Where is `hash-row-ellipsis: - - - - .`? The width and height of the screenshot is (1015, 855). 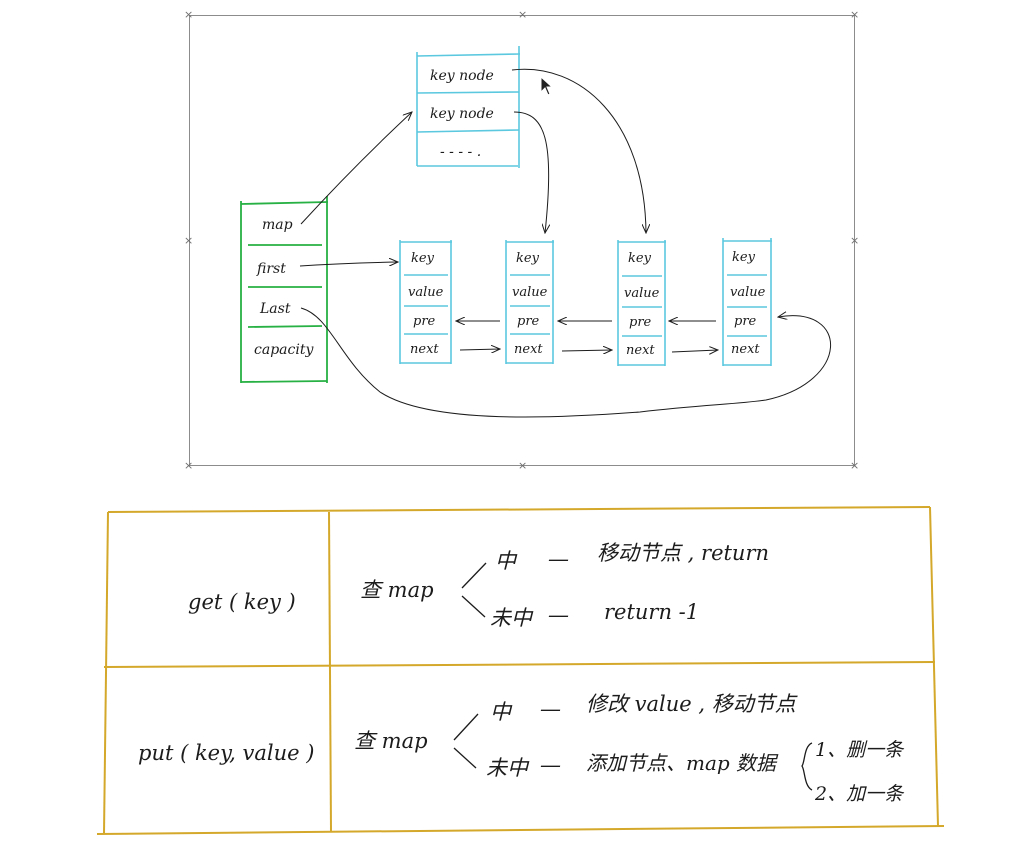
hash-row-ellipsis: - - - - . is located at coordinates (460, 152).